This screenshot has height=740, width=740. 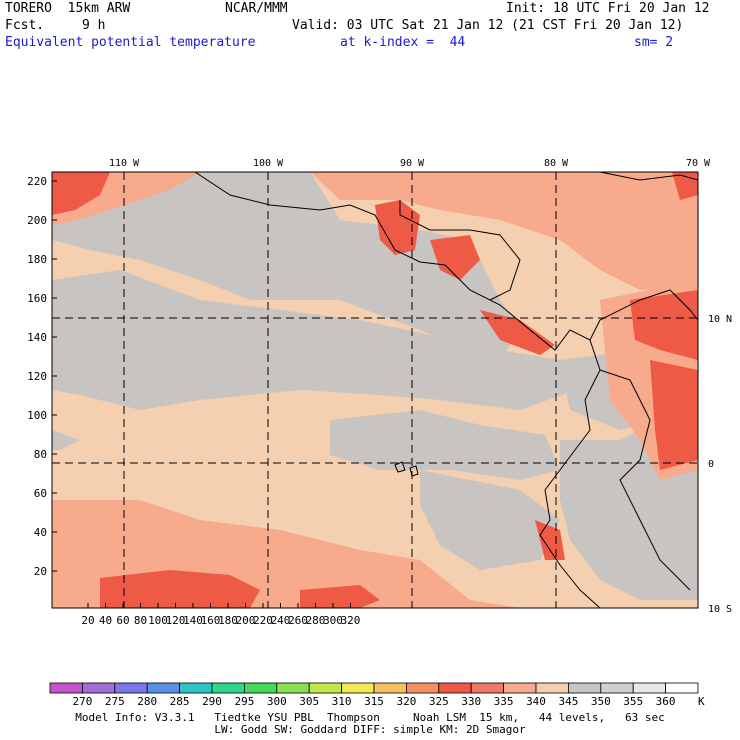 I want to click on level-info: at k-index = 44, so click(x=403, y=42).